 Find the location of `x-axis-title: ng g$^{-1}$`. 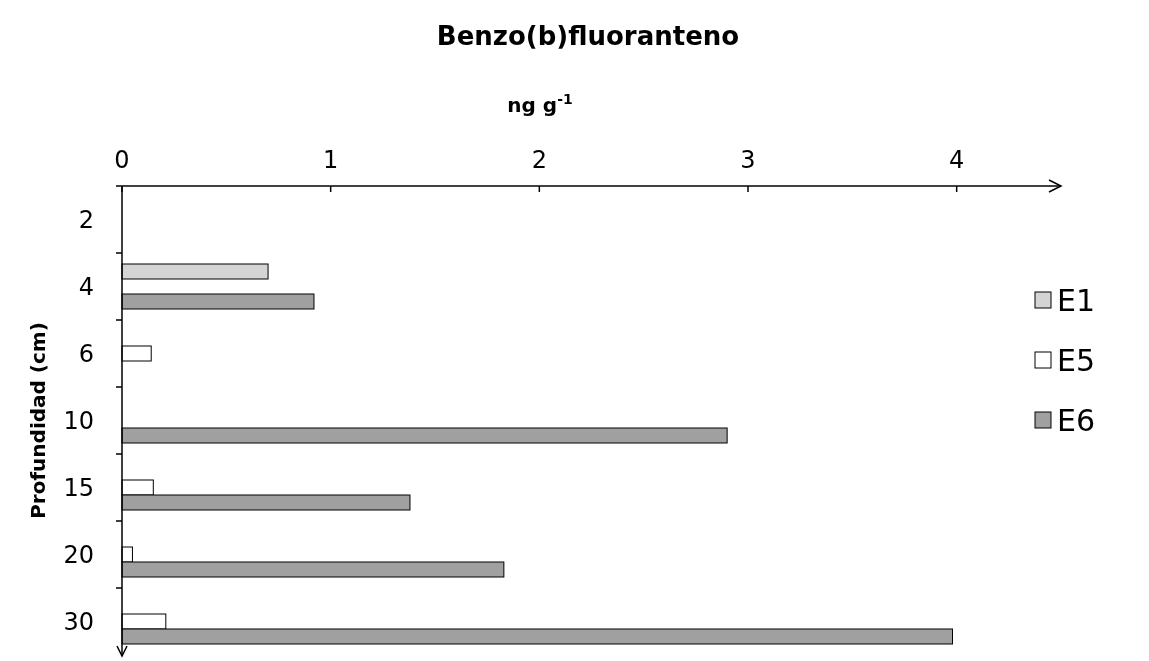

x-axis-title: ng g$^{-1}$ is located at coordinates (540, 104).